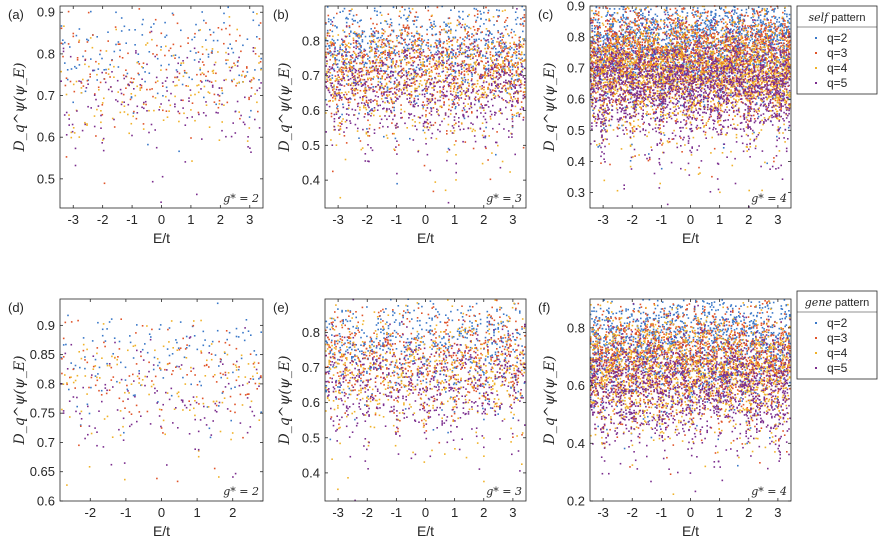  I want to click on axes-box-a, so click(161, 107).